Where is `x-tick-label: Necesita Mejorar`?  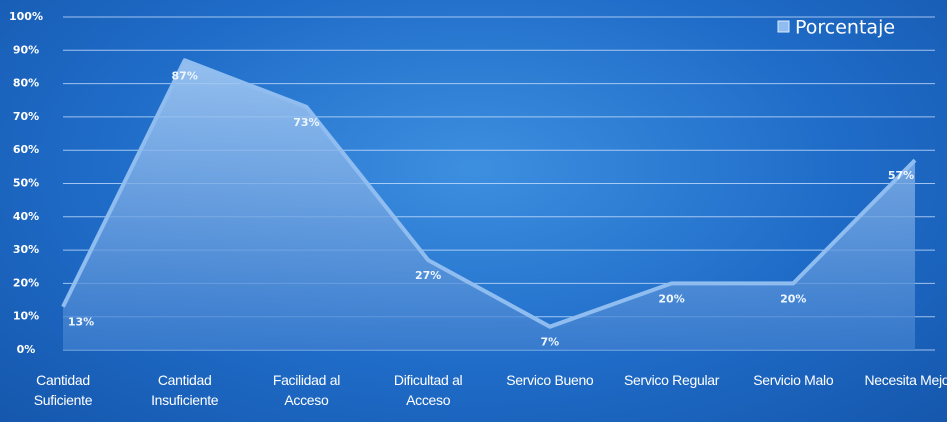
x-tick-label: Necesita Mejorar is located at coordinates (905, 380).